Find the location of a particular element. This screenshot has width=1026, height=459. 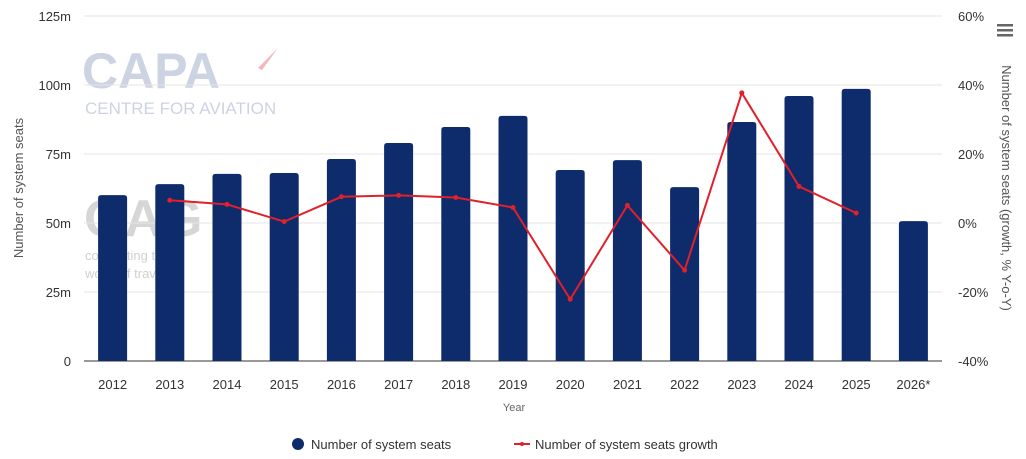

legend-label-seats: Number of system seats is located at coordinates (381, 444).